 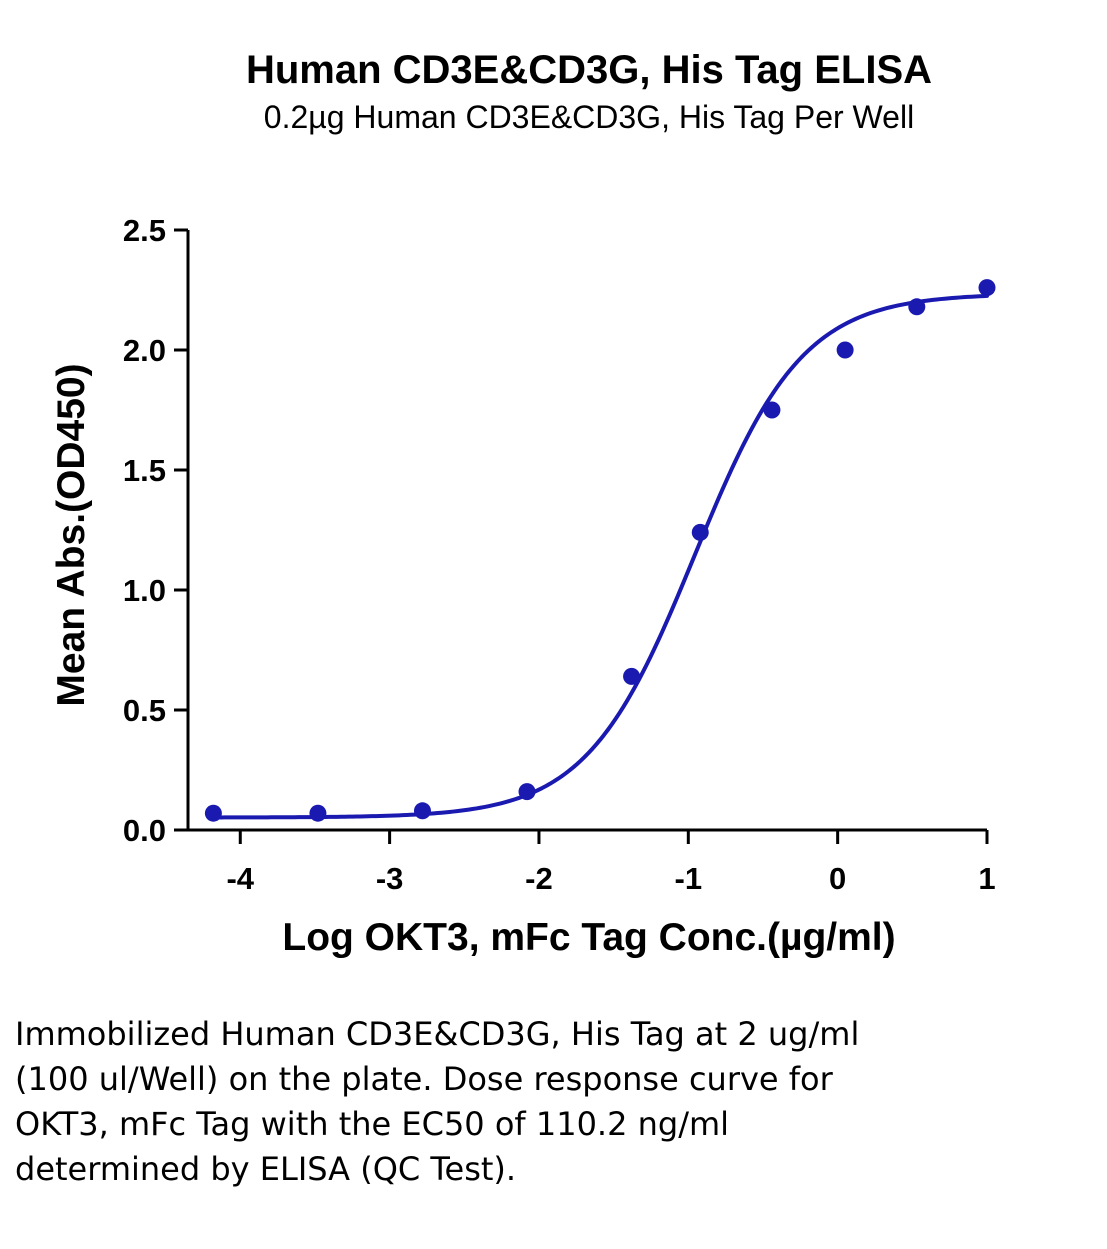 I want to click on y-tick-label: 1.5, so click(x=144, y=470).